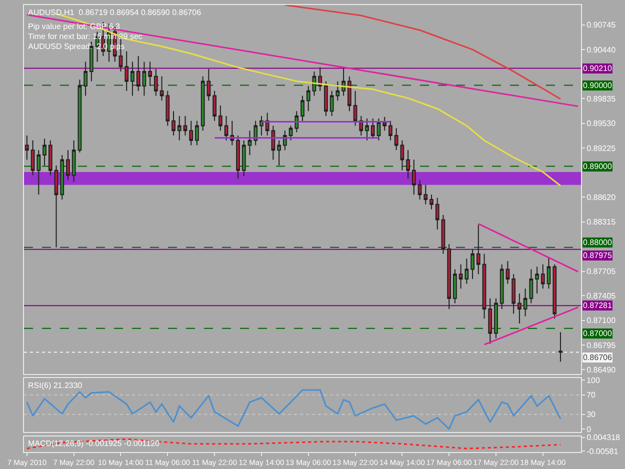  I want to click on chart-title: RSI(6) 21.2330, so click(55, 385).